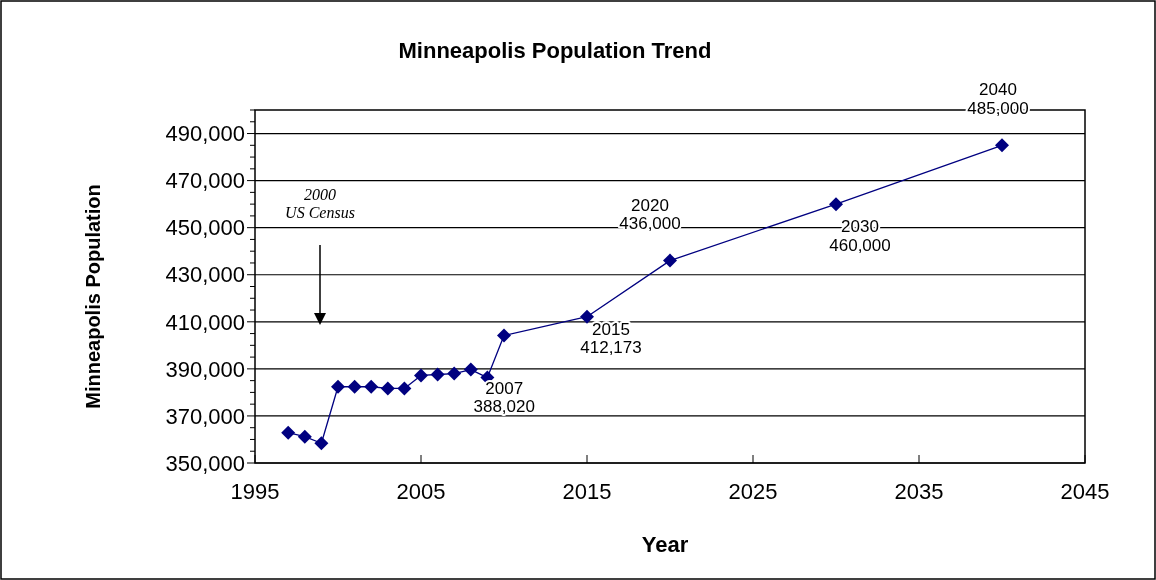  I want to click on annotation: 2007 388,020, so click(504, 397).